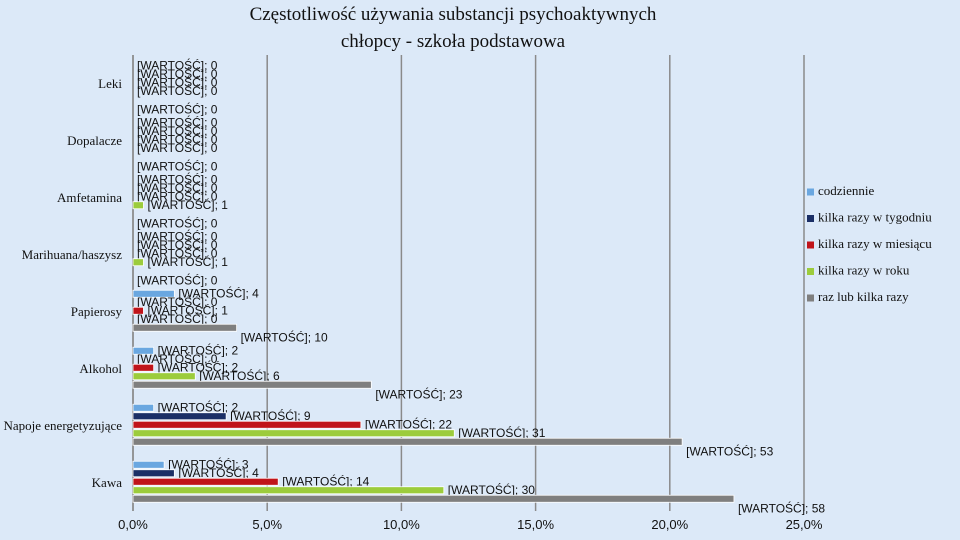  Describe the element at coordinates (110, 83) in the screenshot. I see `y-tick-label: Leki` at that location.